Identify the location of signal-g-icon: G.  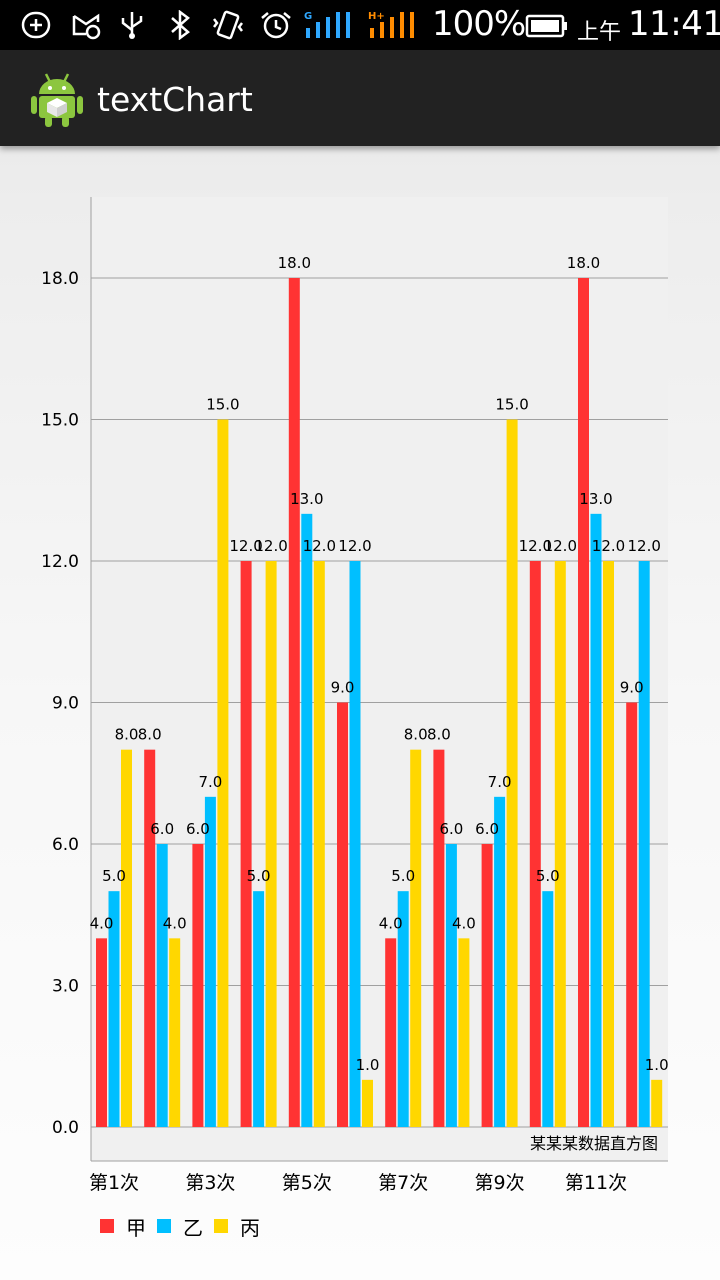
(327, 24).